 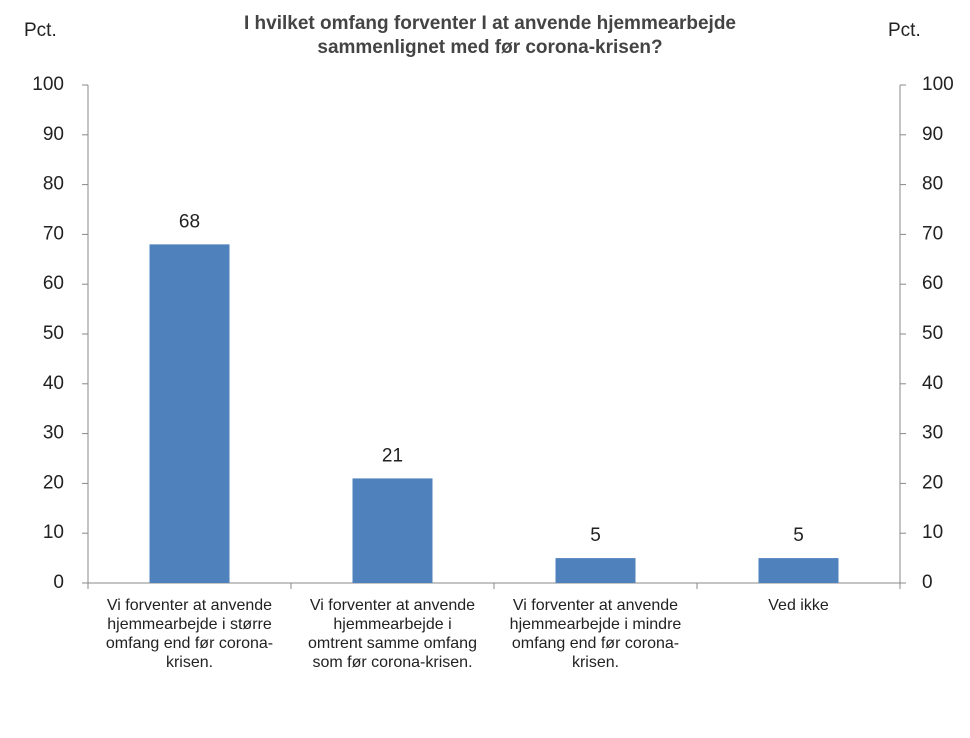 What do you see at coordinates (53, 283) in the screenshot?
I see `y-tick-label: 60` at bounding box center [53, 283].